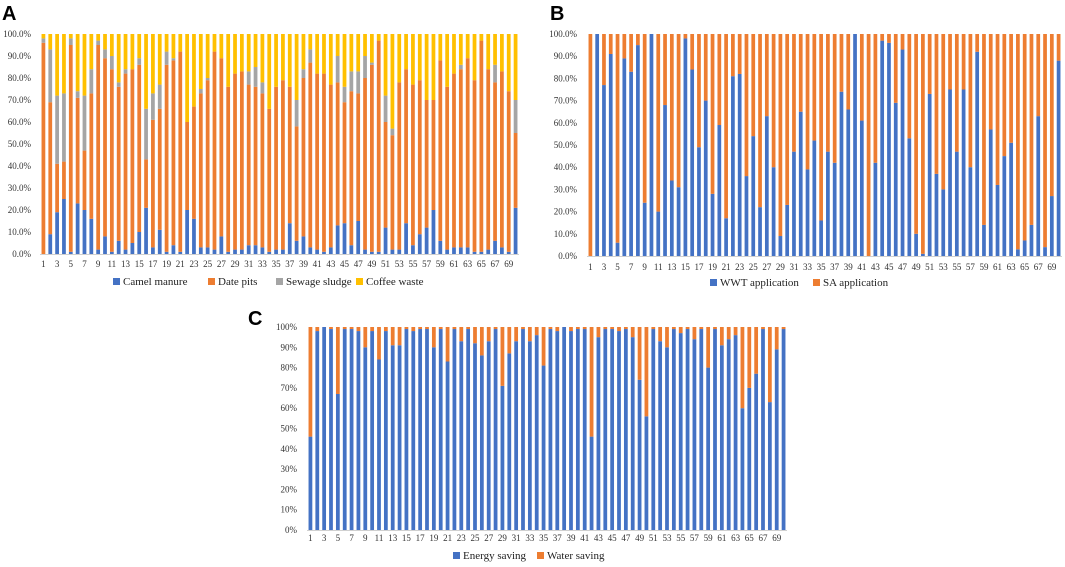 The width and height of the screenshot is (1065, 567). I want to click on y-tick-label: 0%, so click(291, 530).